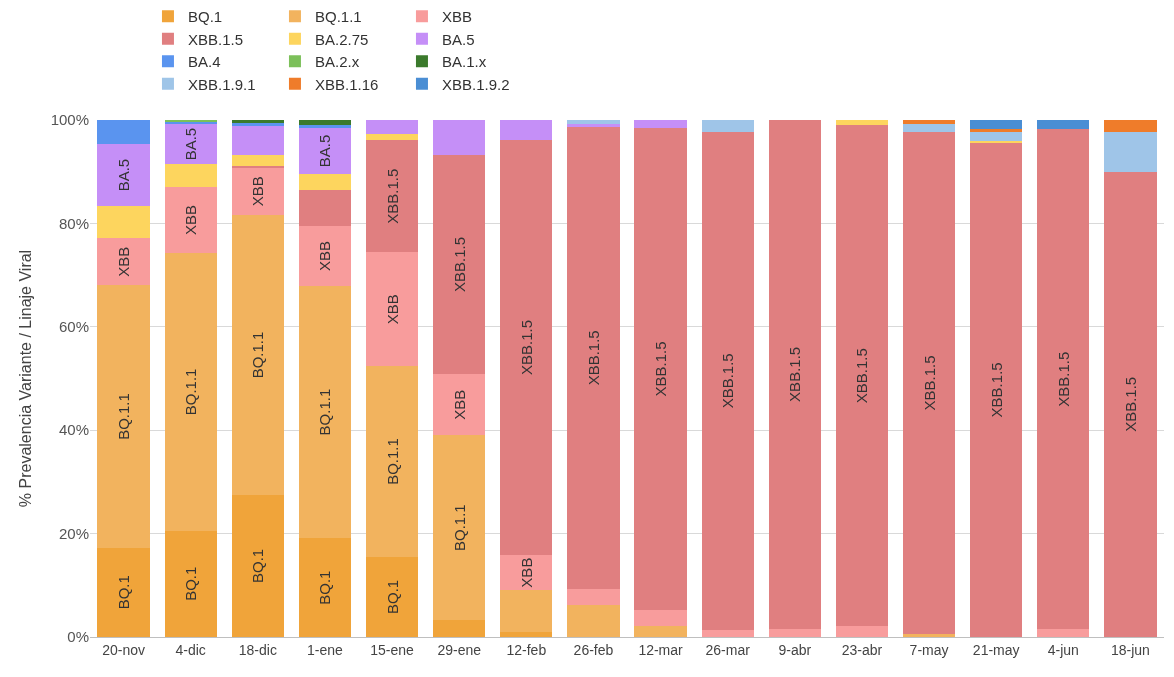  What do you see at coordinates (464, 62) in the screenshot?
I see `legend-label: BA.1.x` at bounding box center [464, 62].